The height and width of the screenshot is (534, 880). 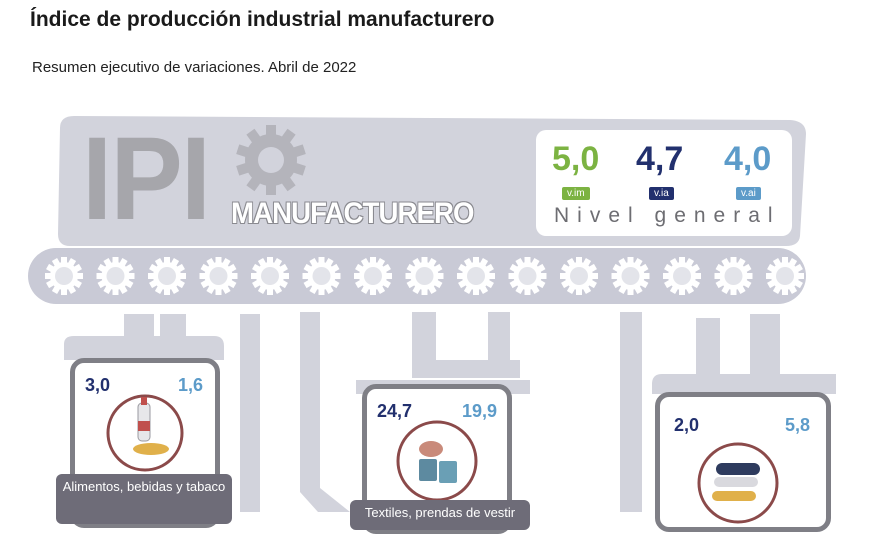 I want to click on sector-right-value: 19,9, so click(x=479, y=411).